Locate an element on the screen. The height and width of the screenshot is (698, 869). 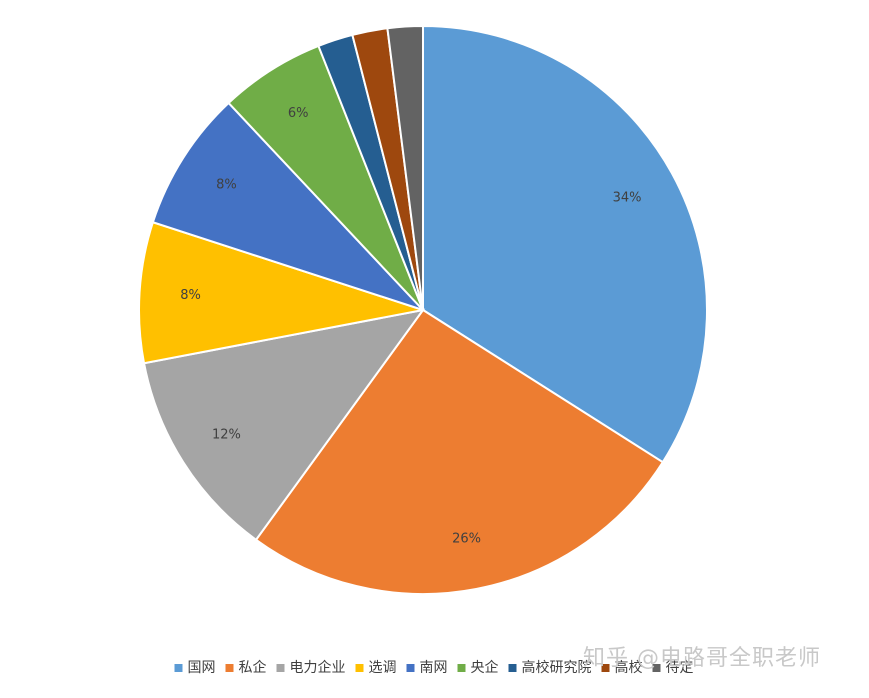
data-label-3: 8% is located at coordinates (190, 295).